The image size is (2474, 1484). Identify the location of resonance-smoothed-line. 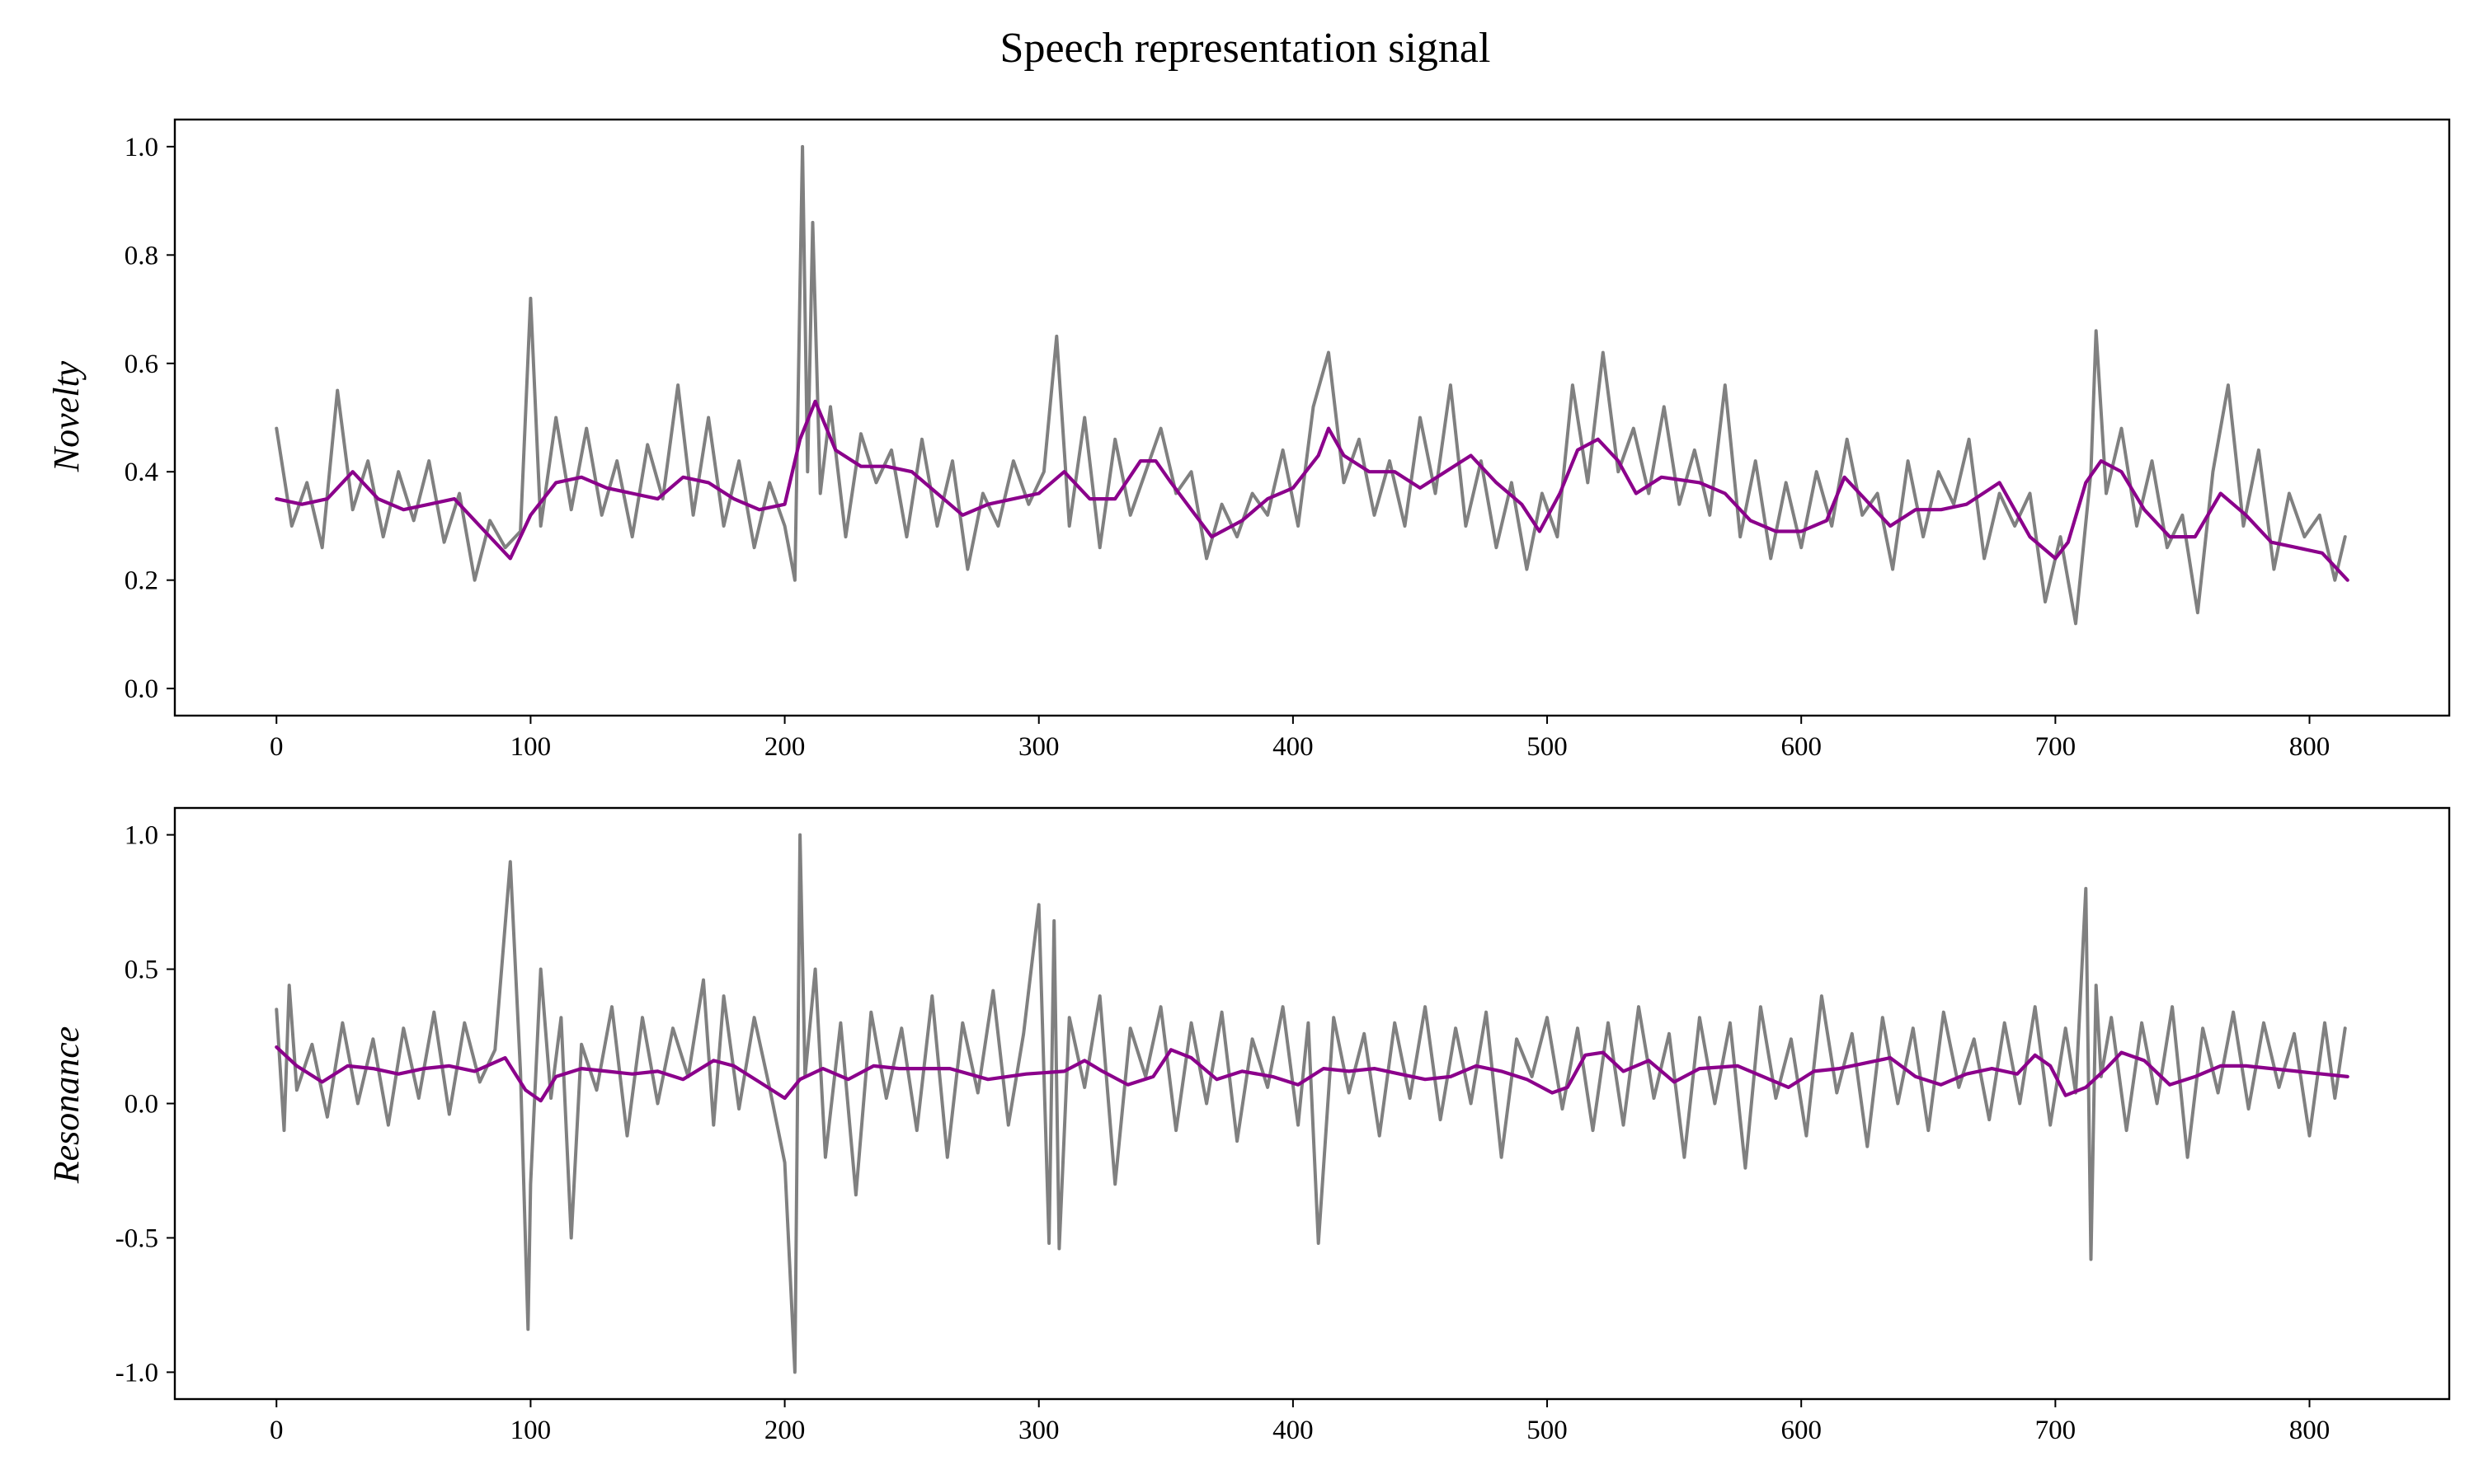
(1312, 1074).